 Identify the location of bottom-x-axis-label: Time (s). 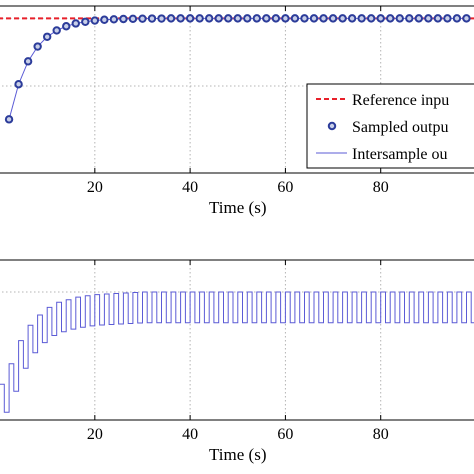
(237, 454).